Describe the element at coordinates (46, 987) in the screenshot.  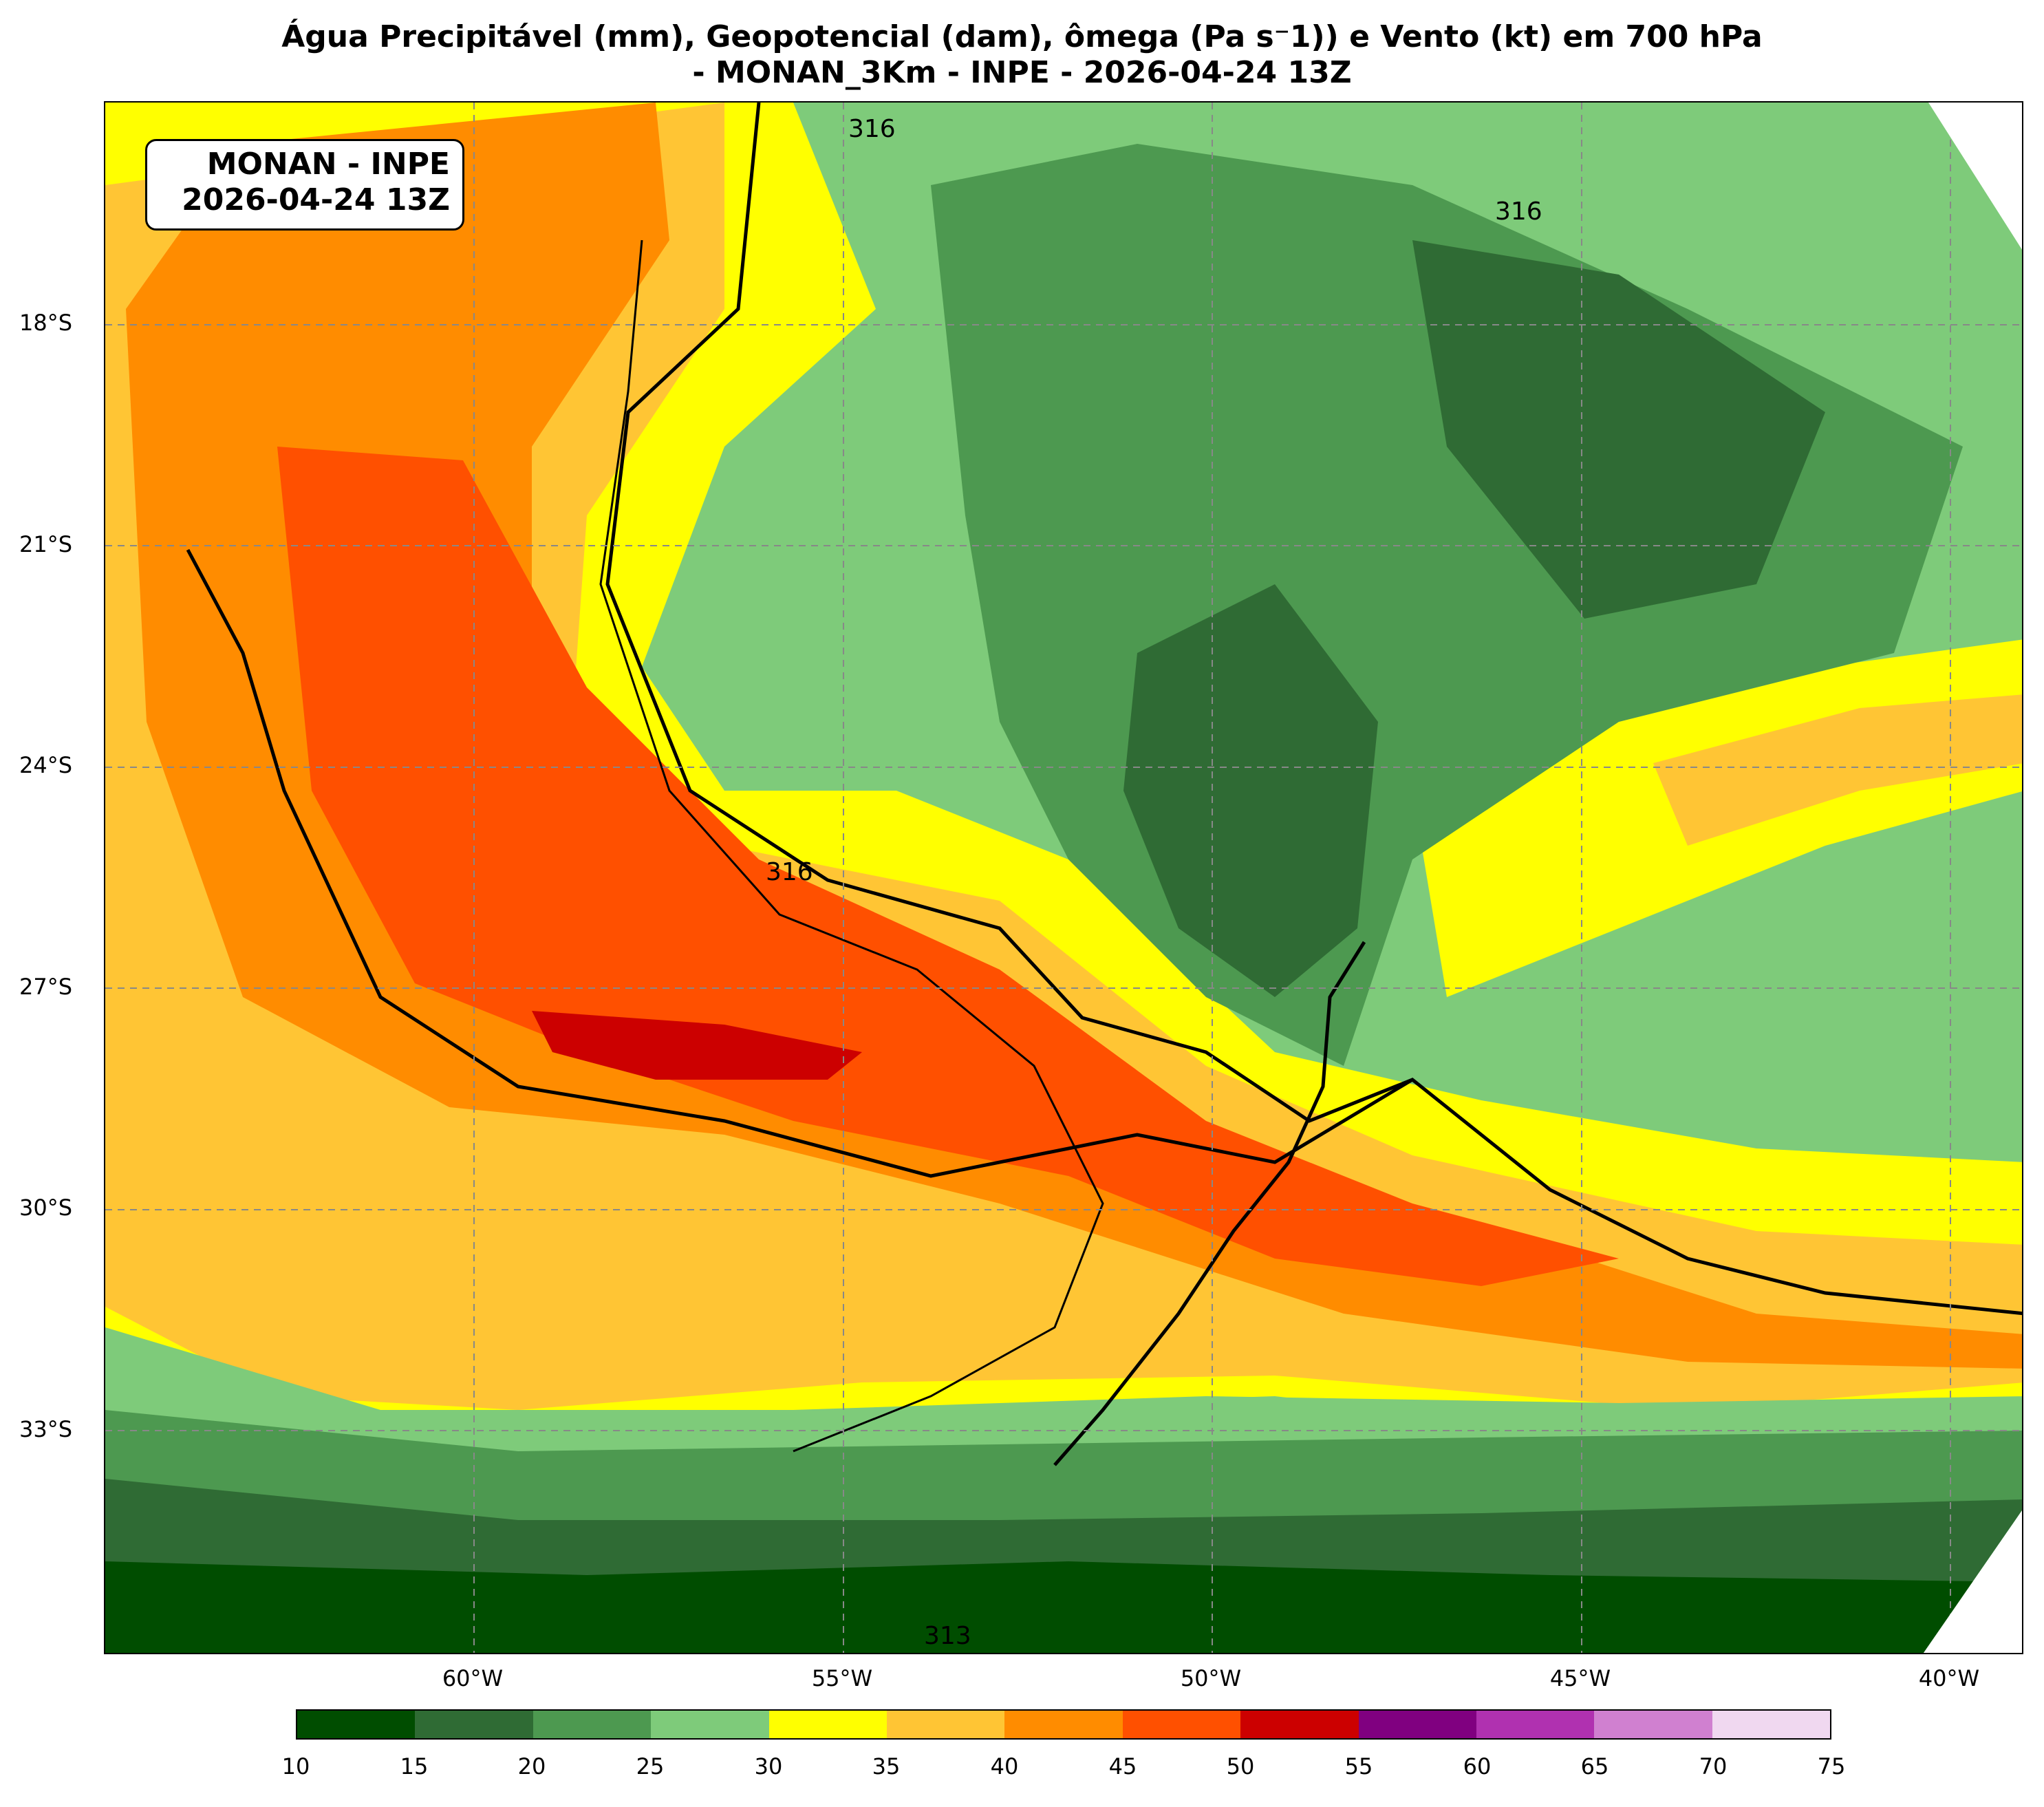
I see `lat-label: 27°S` at that location.